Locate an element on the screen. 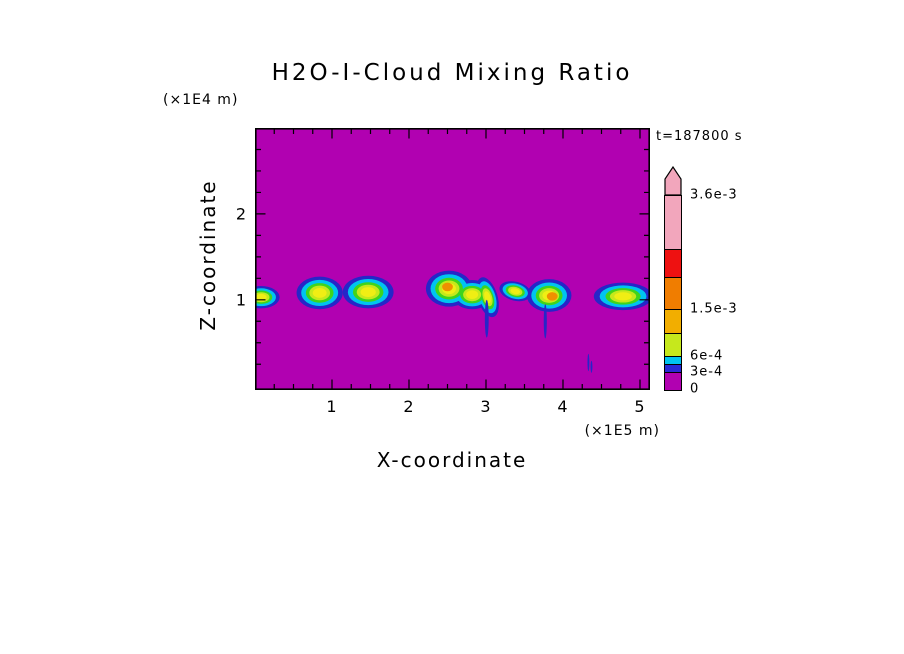 This screenshot has width=904, height=654. x-tick-label: 3 is located at coordinates (486, 406).